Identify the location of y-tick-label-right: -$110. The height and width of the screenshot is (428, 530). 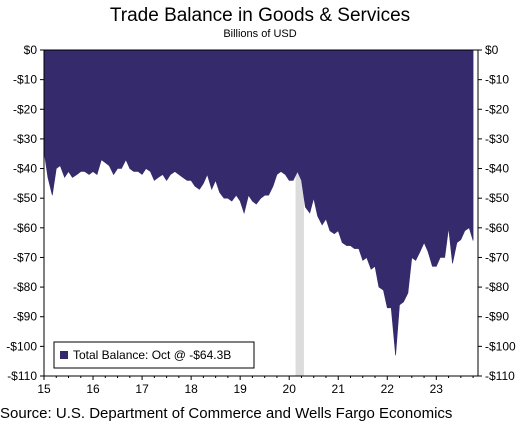
(500, 376).